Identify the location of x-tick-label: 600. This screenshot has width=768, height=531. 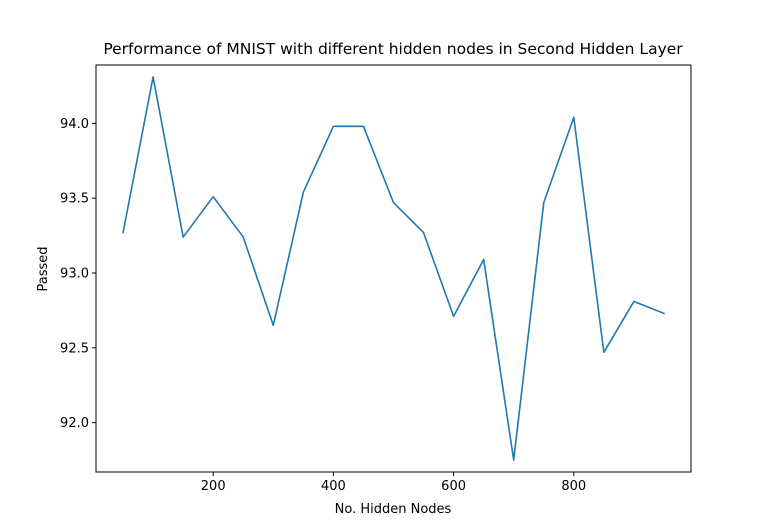
(453, 486).